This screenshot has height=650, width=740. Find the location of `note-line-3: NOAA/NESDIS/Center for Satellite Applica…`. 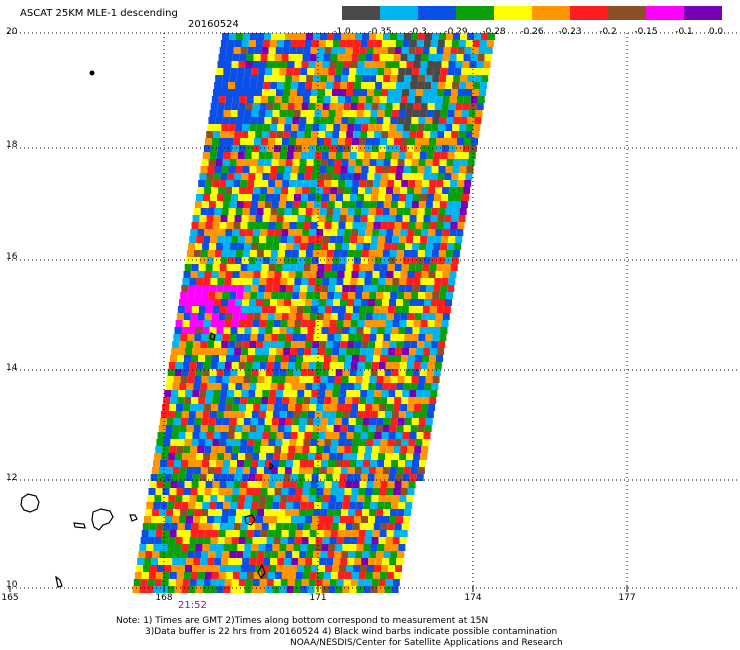

note-line-3: NOAA/NESDIS/Center for Satellite Applica… is located at coordinates (426, 643).